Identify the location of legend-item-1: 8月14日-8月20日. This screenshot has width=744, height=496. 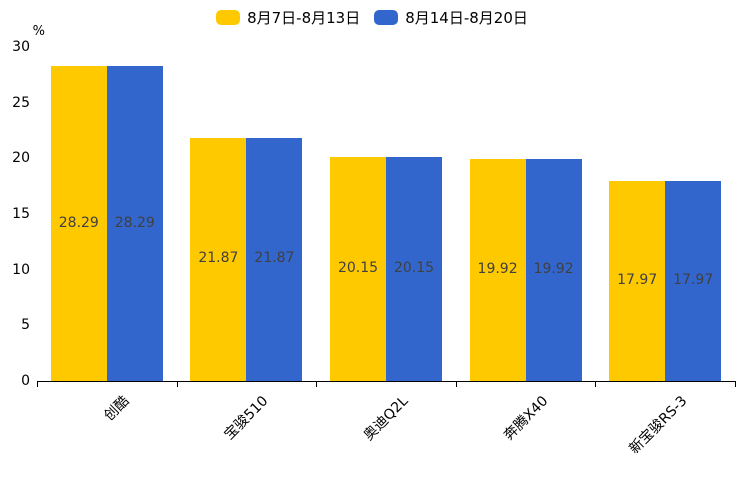
(451, 17).